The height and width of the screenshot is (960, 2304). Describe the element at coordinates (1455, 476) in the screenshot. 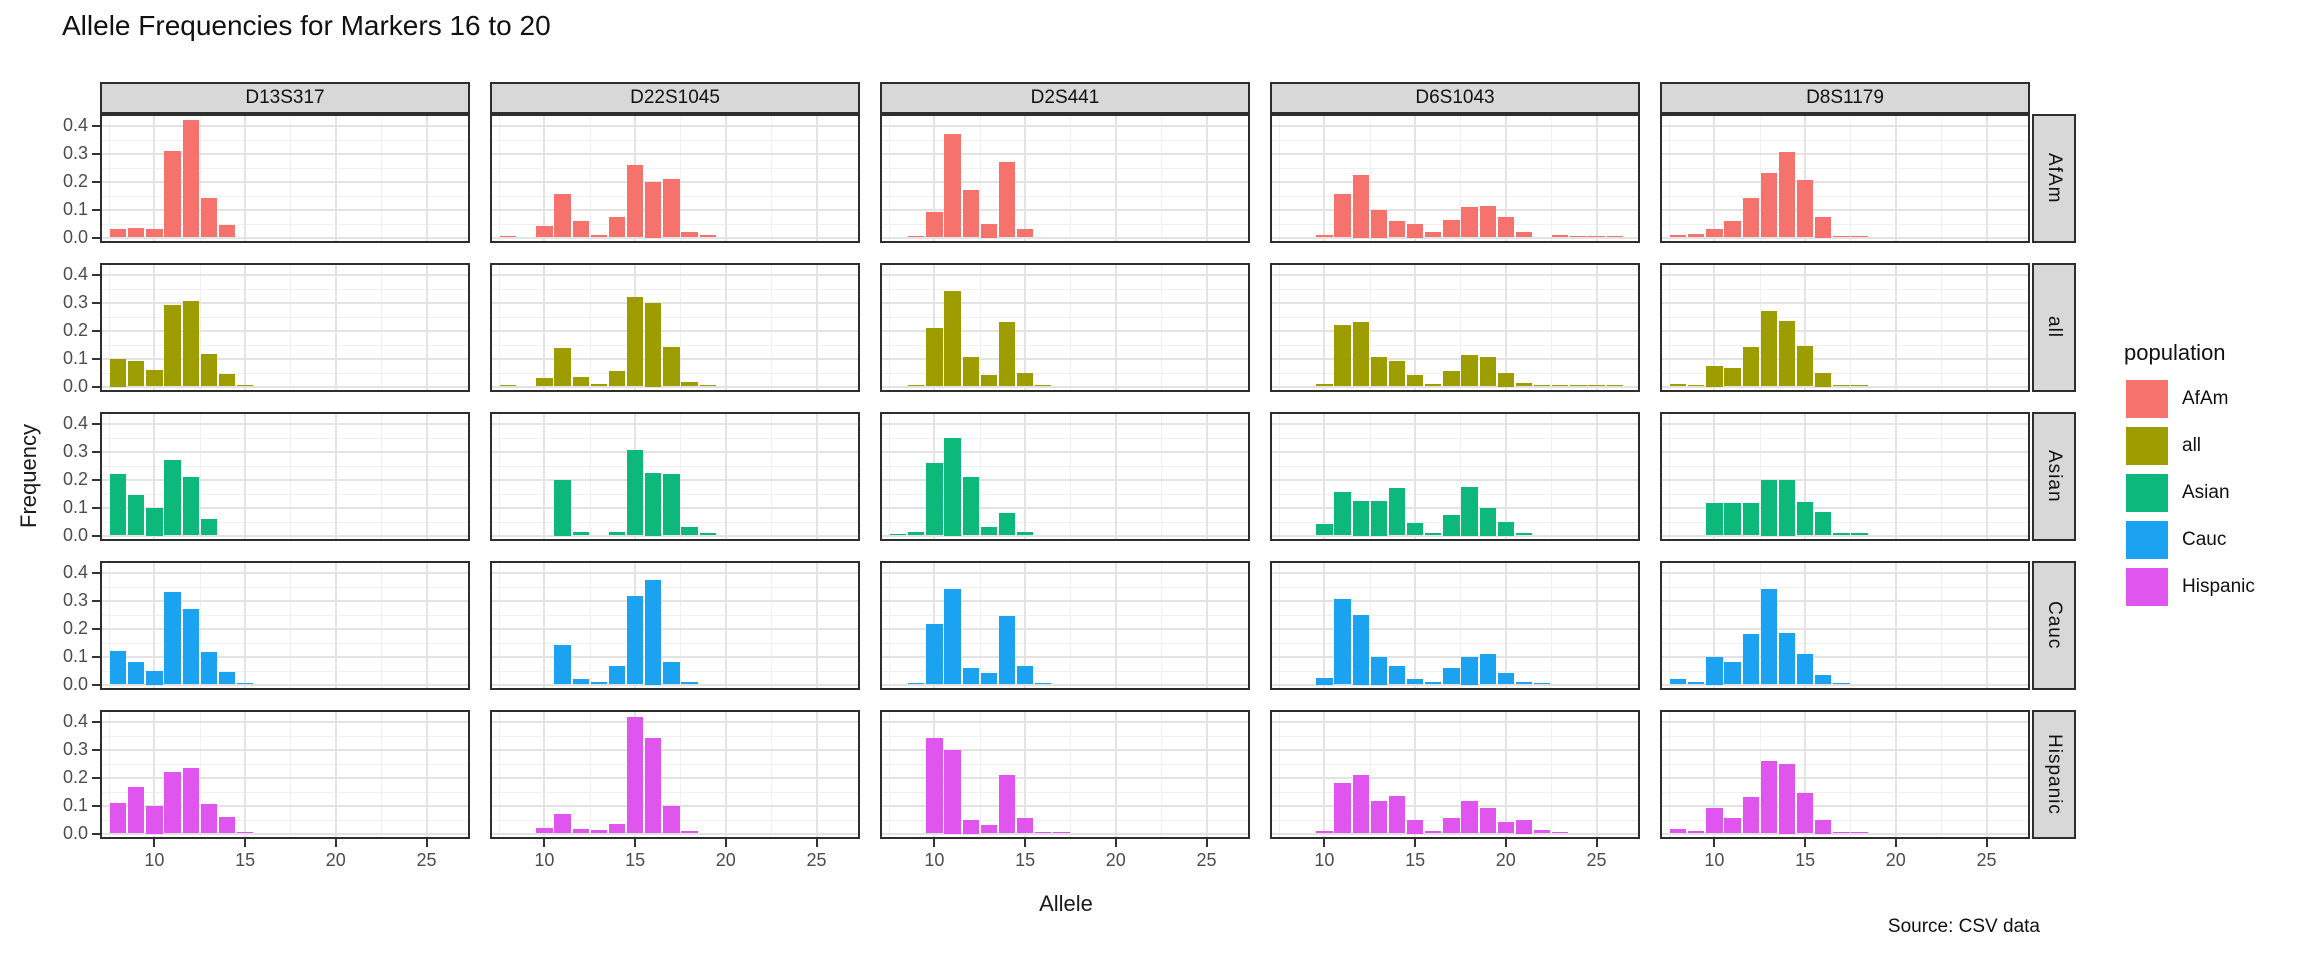

I see `facet-panel-d6s1043-asian` at that location.